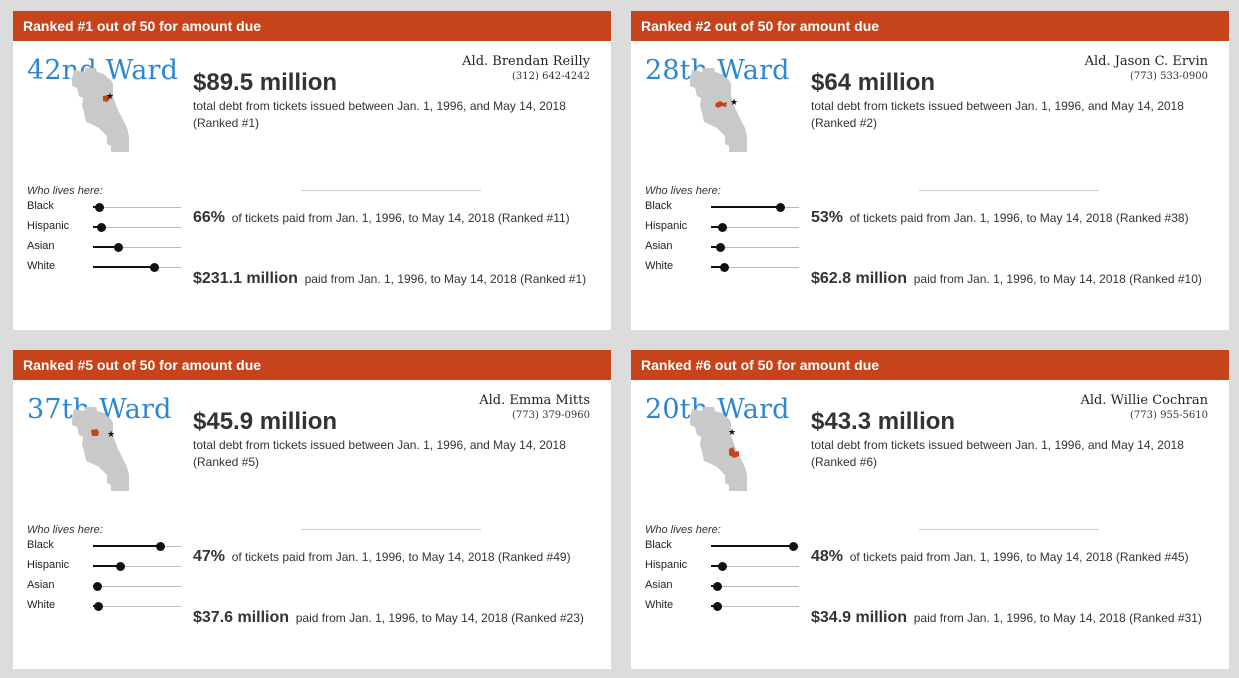  Describe the element at coordinates (930, 365) in the screenshot. I see `rank-header: Ranked #6 out of 50 for amount due` at that location.